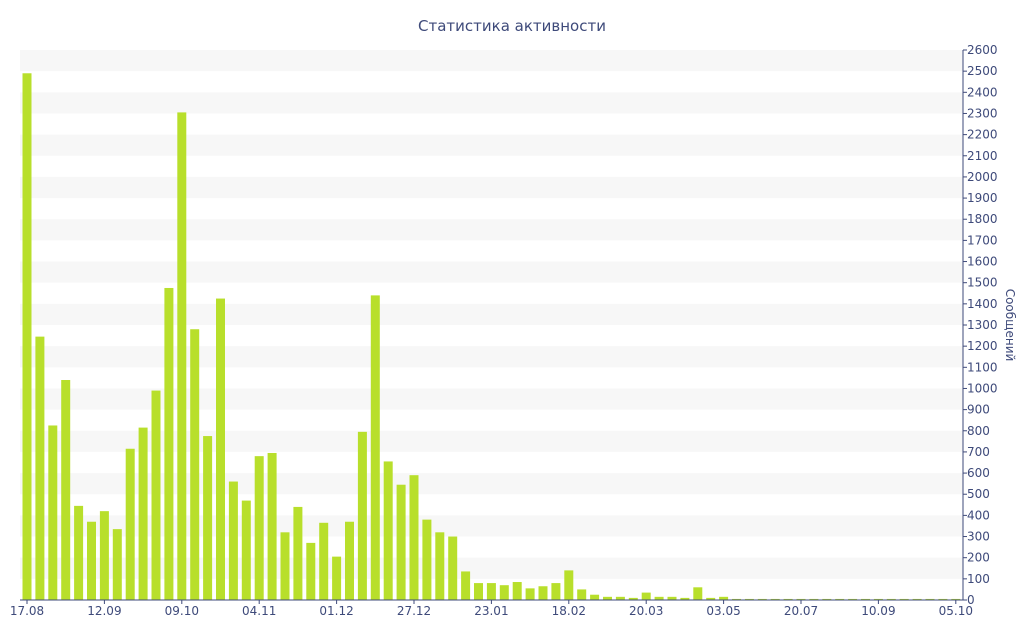 The height and width of the screenshot is (640, 1024). I want to click on y-tick-label: 2000, so click(982, 177).